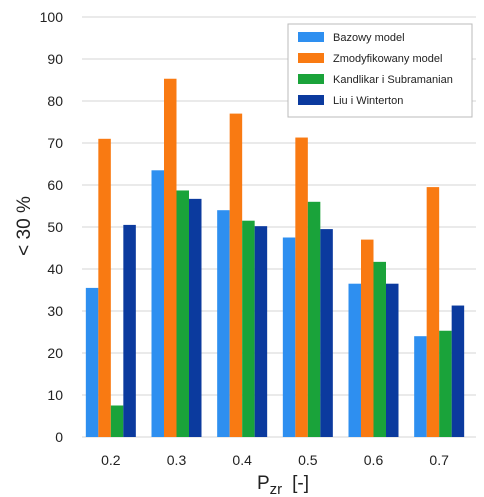 This screenshot has width=484, height=497. Describe the element at coordinates (52, 17) in the screenshot. I see `y-tick-label: 100` at that location.